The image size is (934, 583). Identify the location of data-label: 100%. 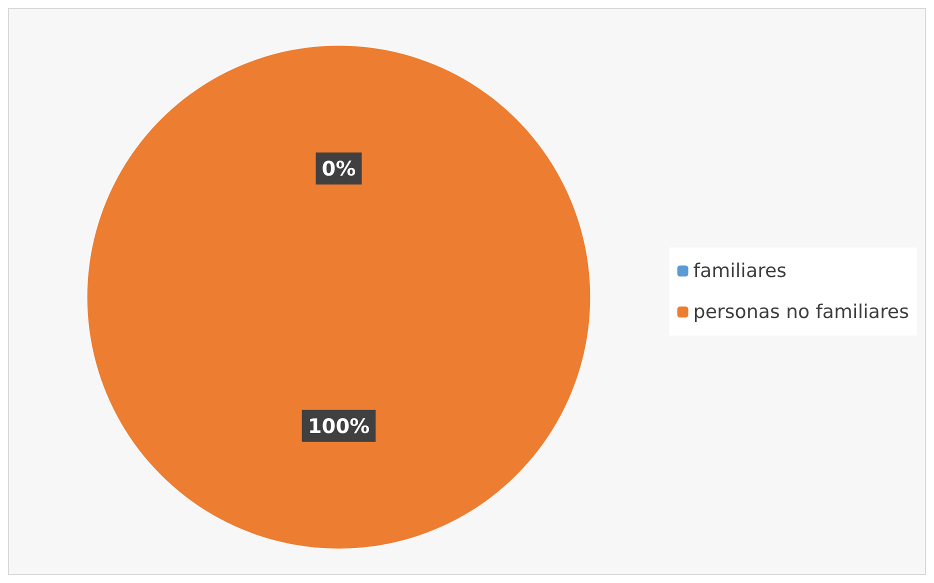
(339, 426).